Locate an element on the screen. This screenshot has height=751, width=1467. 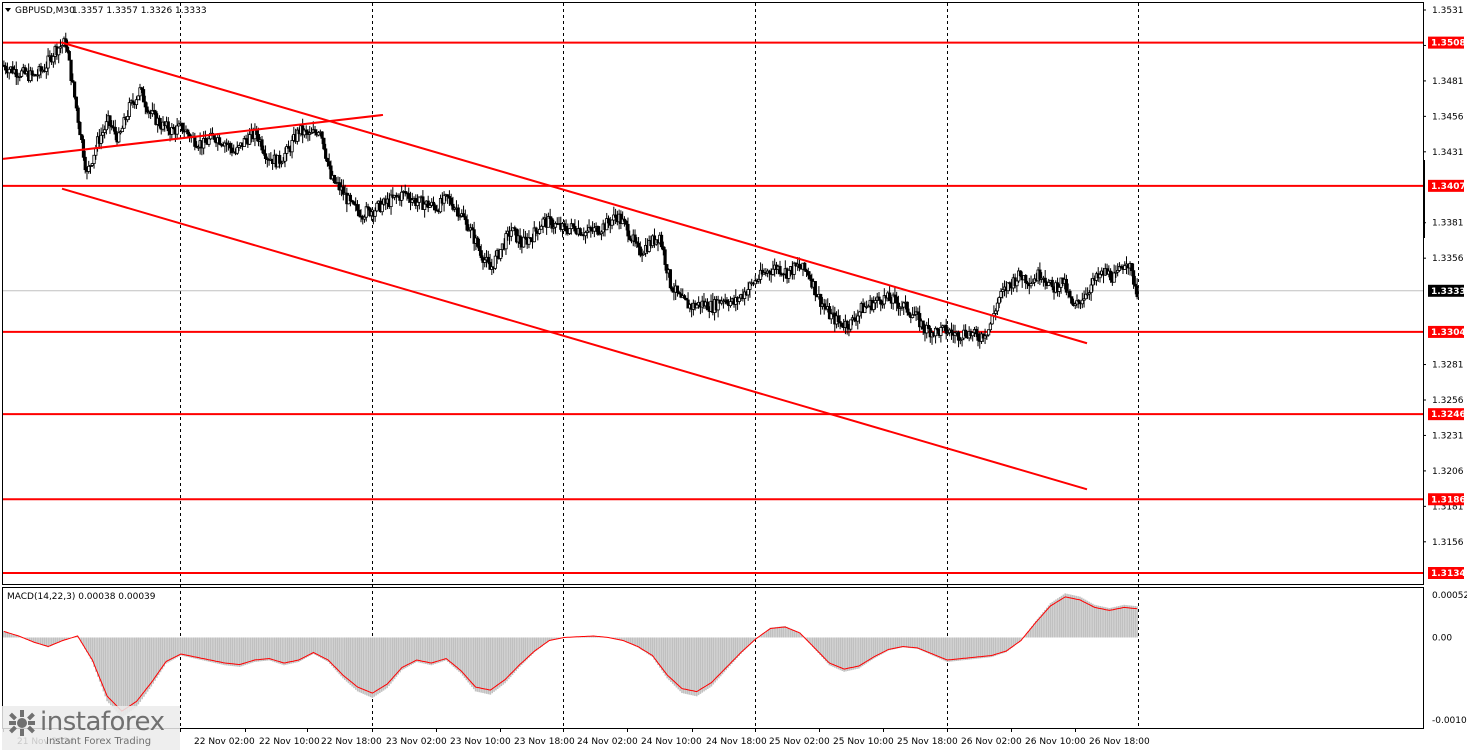
time-tick-label: 25 Nov 02:00 is located at coordinates (799, 742).